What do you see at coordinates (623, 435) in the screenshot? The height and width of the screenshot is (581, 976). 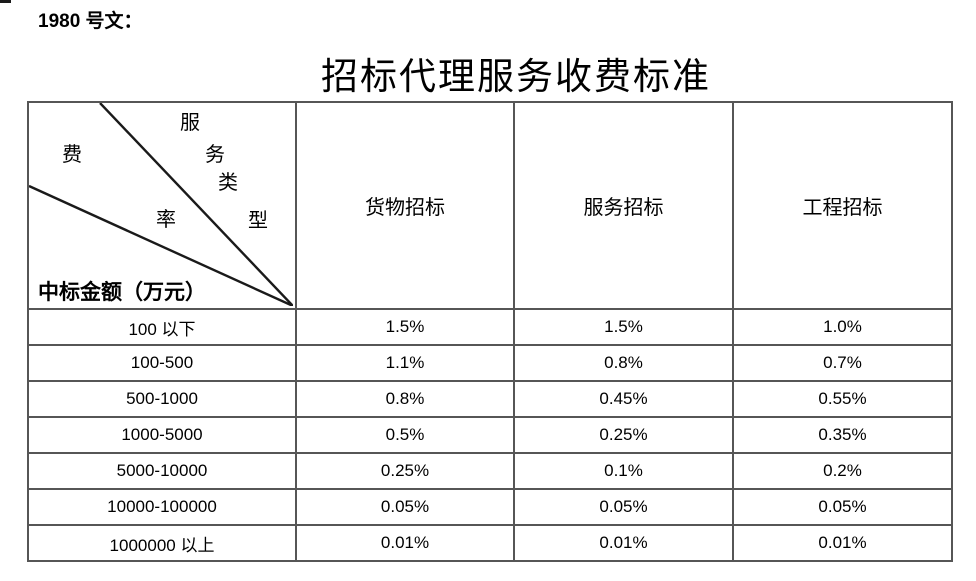 I see `services-rate-cell: 0.25%` at bounding box center [623, 435].